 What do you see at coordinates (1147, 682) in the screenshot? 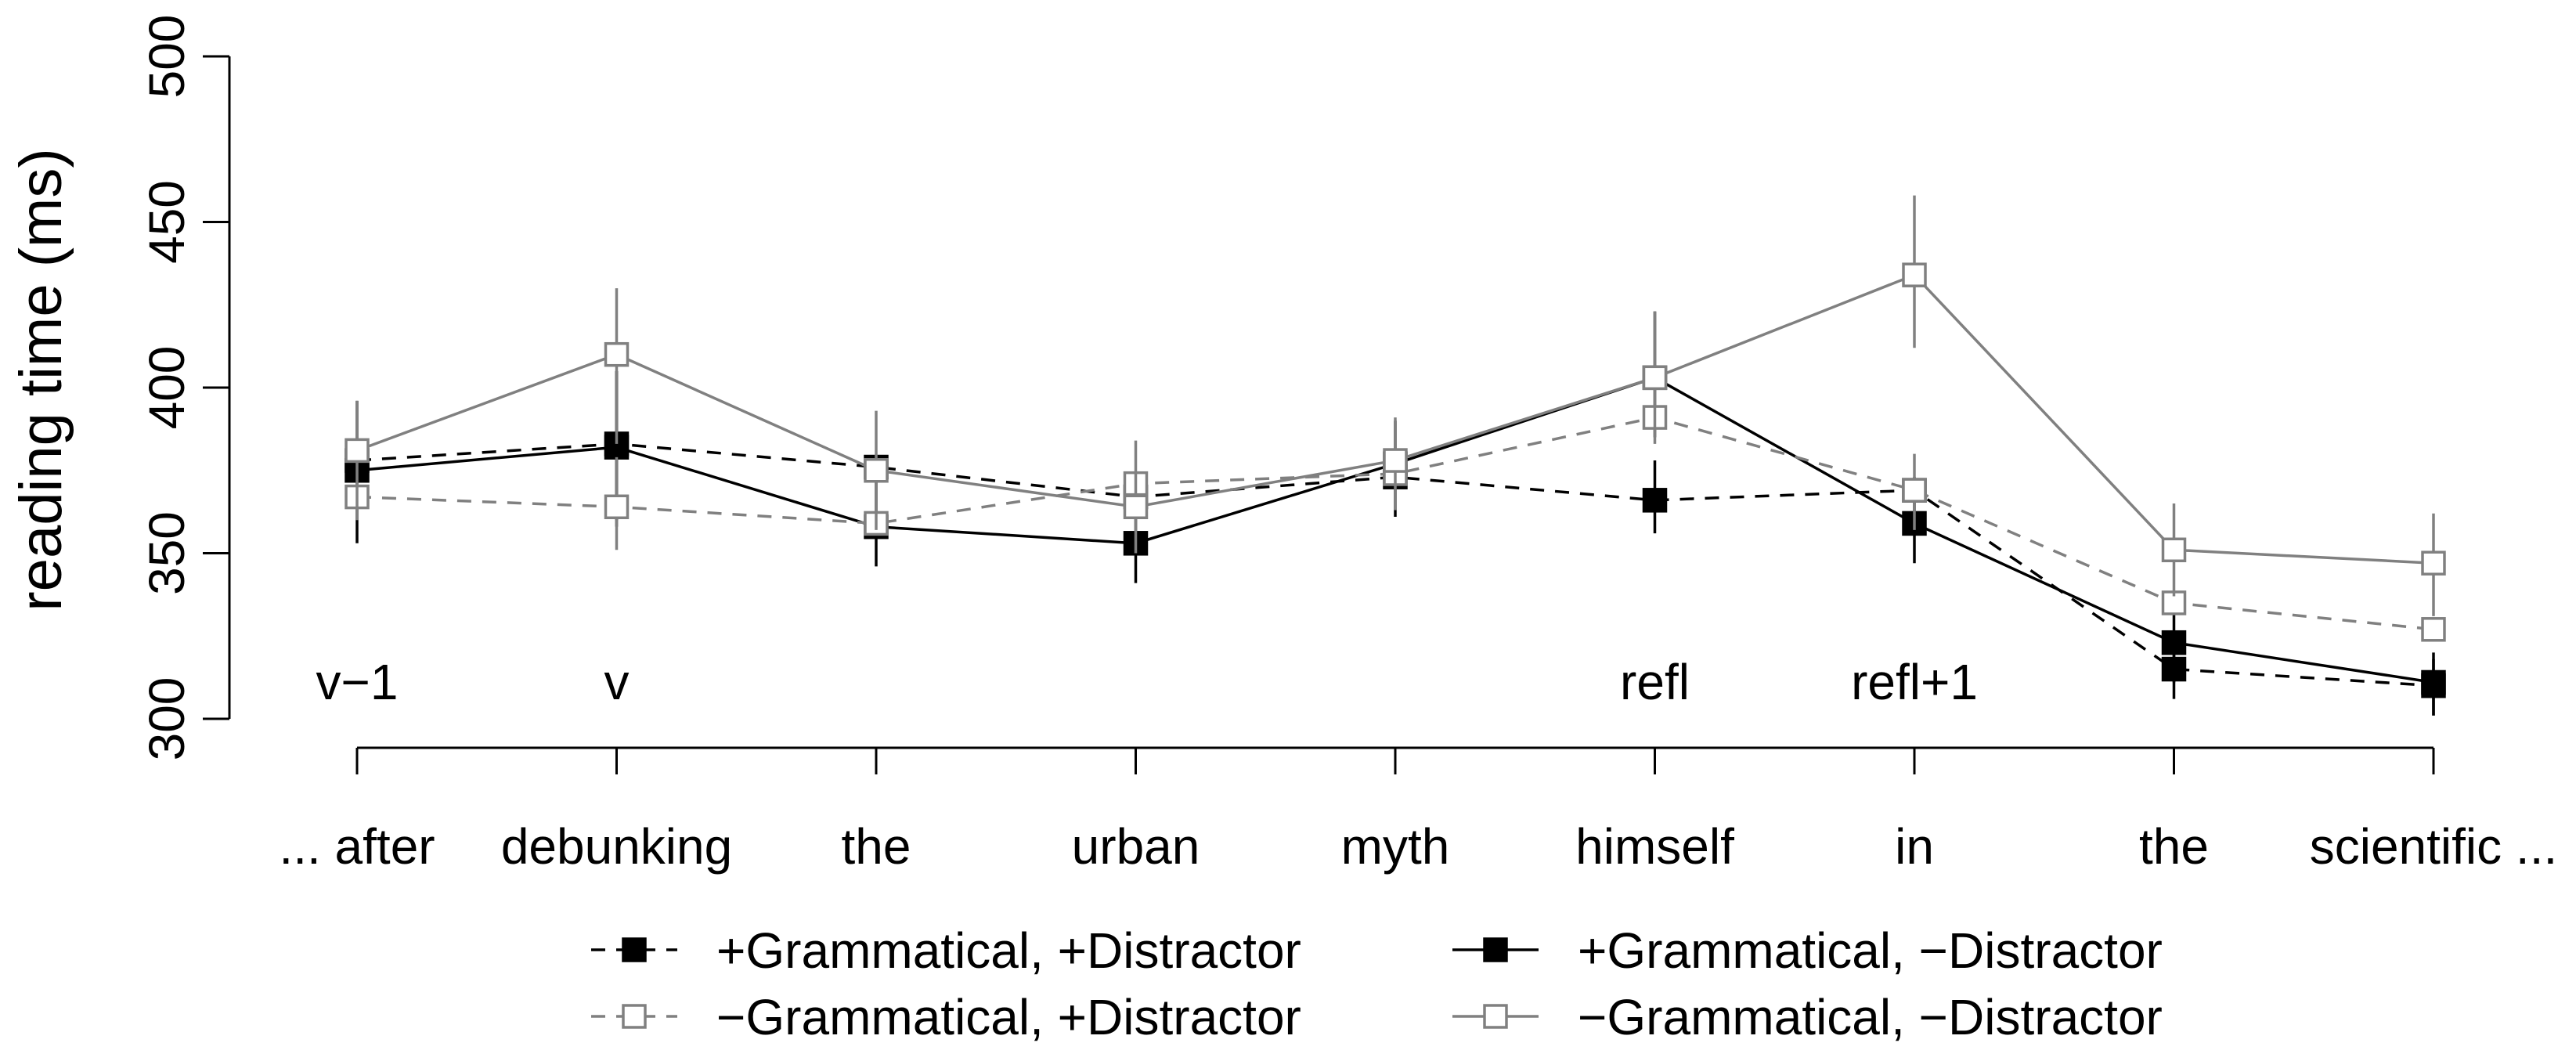
I see `region-labels: v−1 v refl refl+1` at bounding box center [1147, 682].